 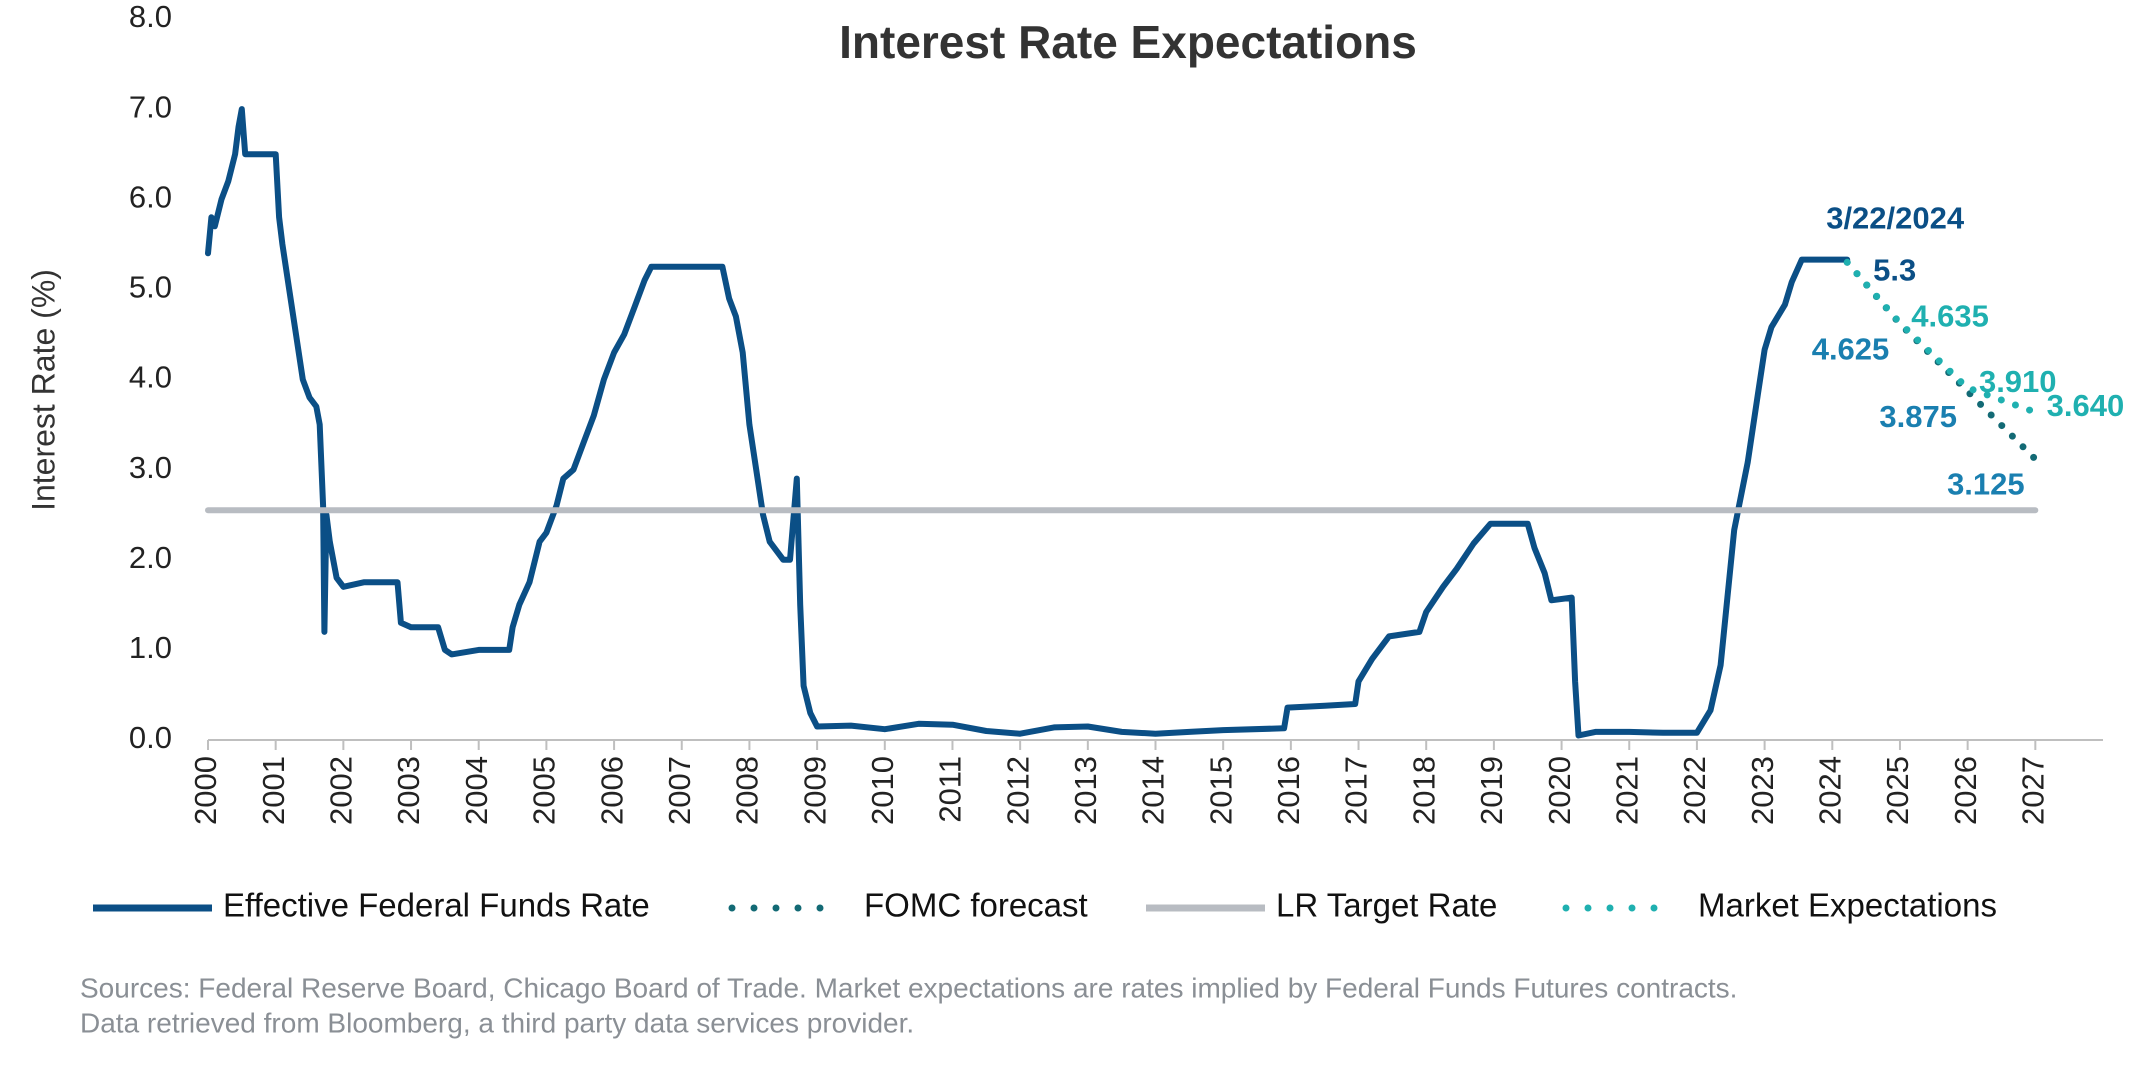 What do you see at coordinates (611, 790) in the screenshot?
I see `x-tick-label: 2006` at bounding box center [611, 790].